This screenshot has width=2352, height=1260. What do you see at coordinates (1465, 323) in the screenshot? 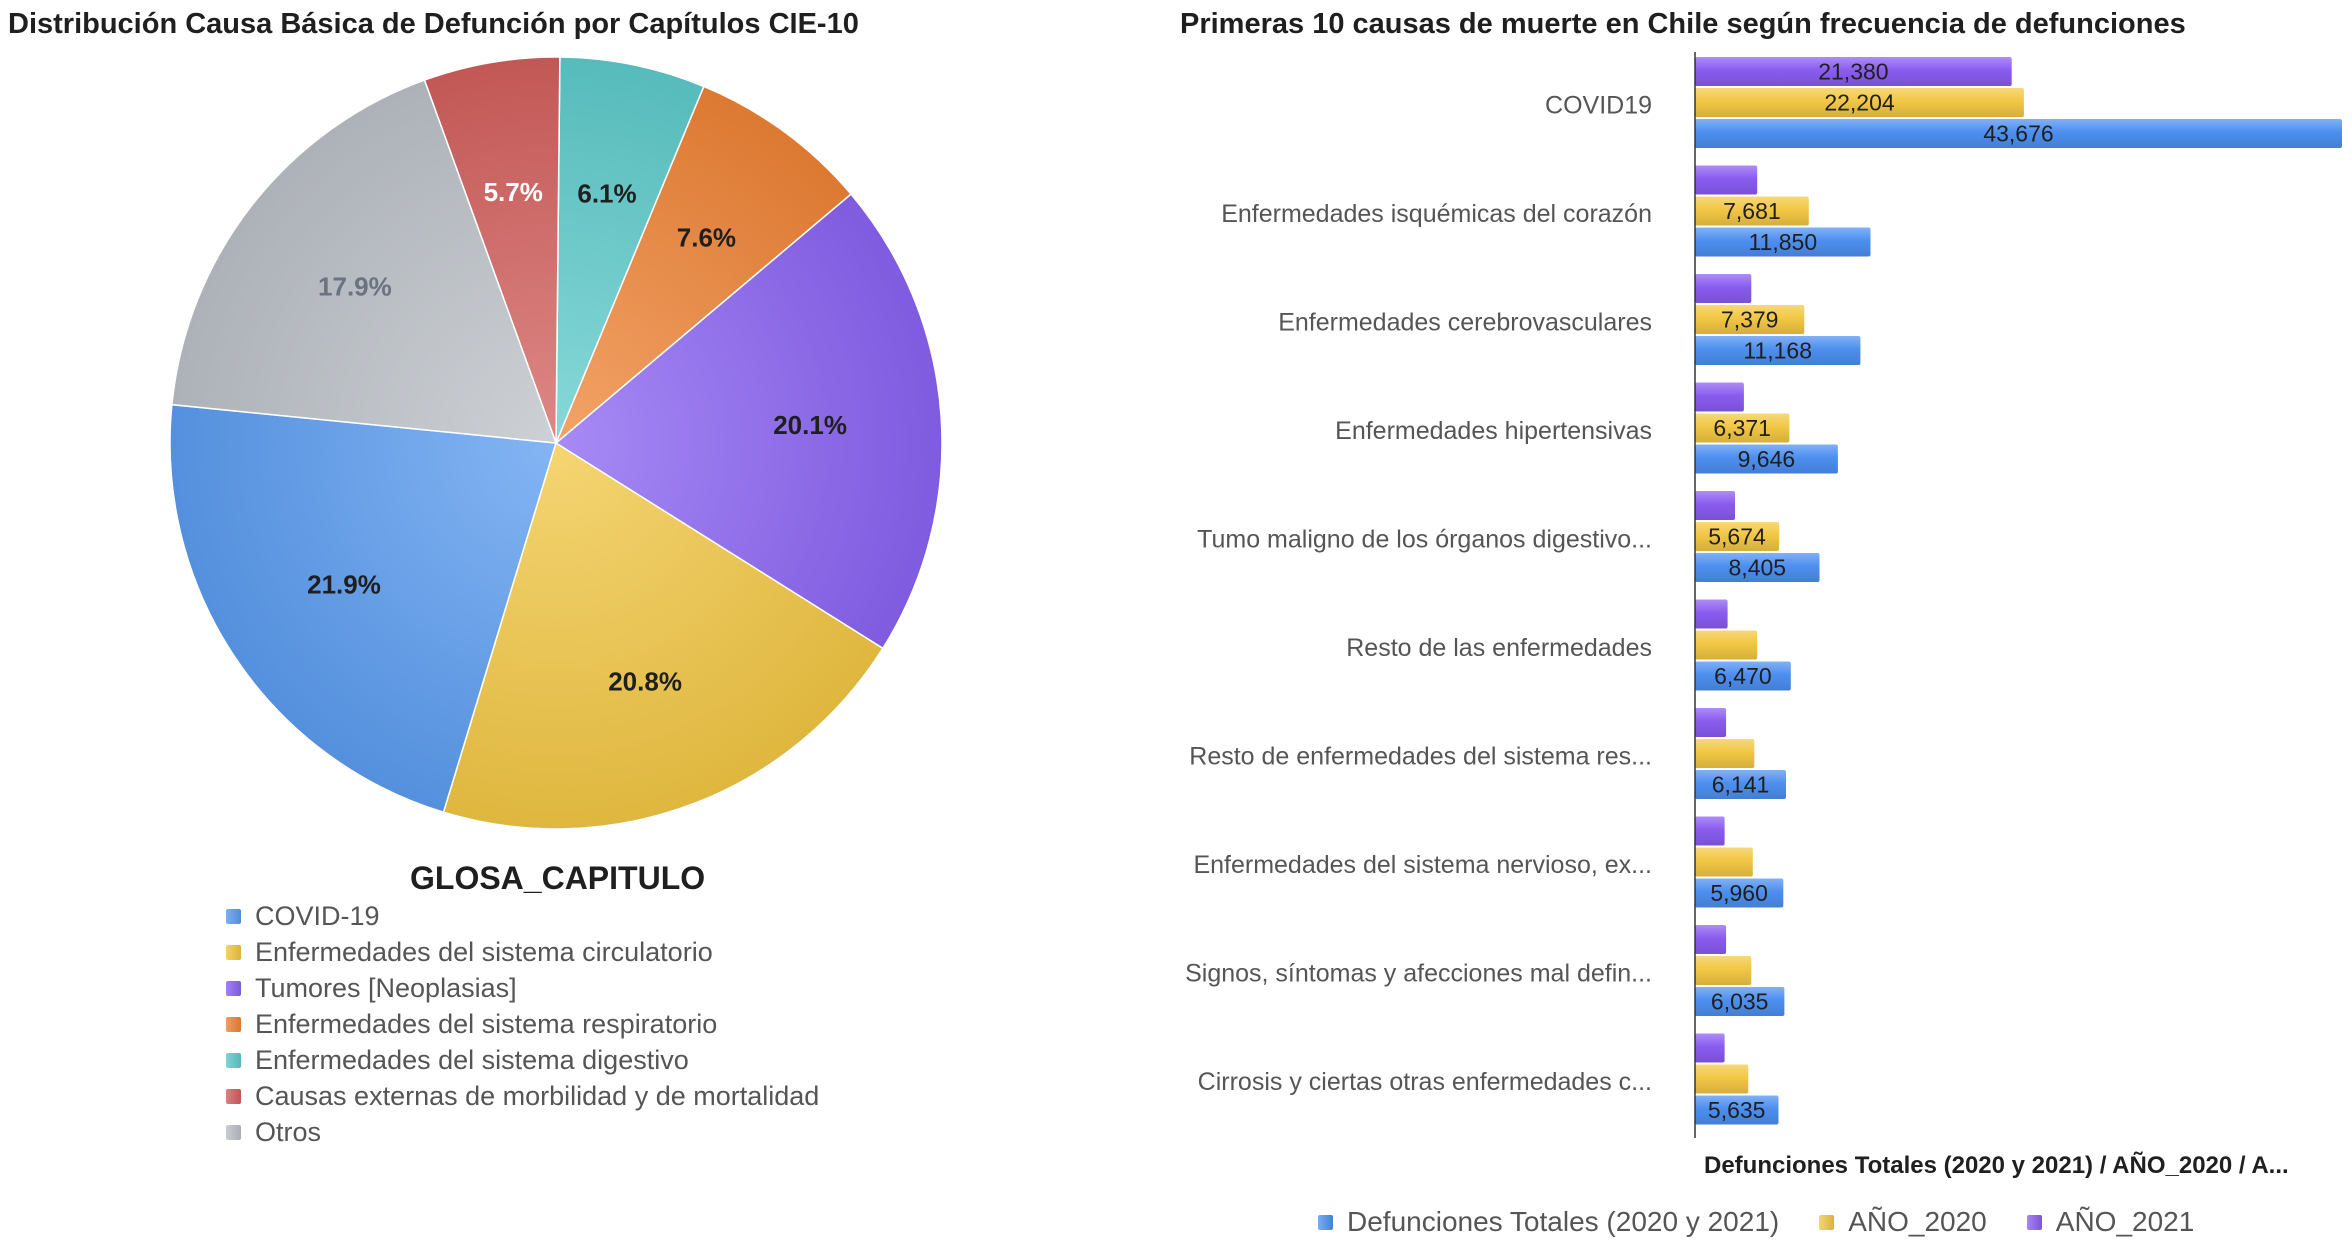
I see `bar-category-label: Enfermedades cerebrovasculares` at bounding box center [1465, 323].